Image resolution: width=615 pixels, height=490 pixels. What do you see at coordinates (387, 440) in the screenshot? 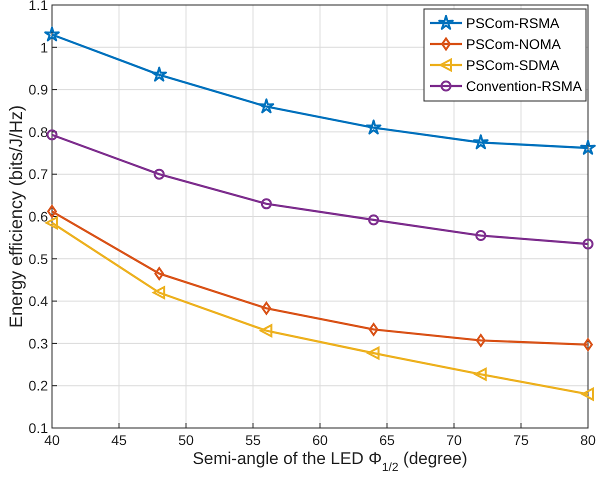
I see `x-tick-label: 65` at bounding box center [387, 440].